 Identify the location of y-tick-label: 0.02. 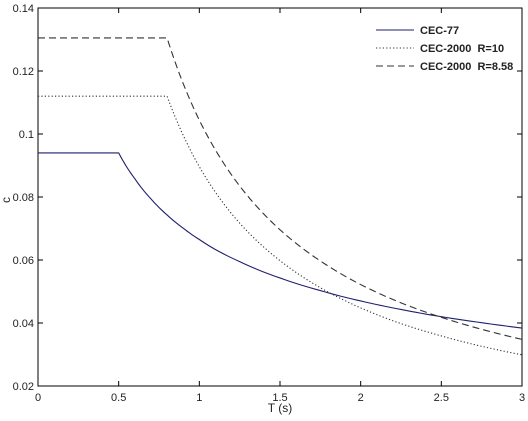
(23, 387).